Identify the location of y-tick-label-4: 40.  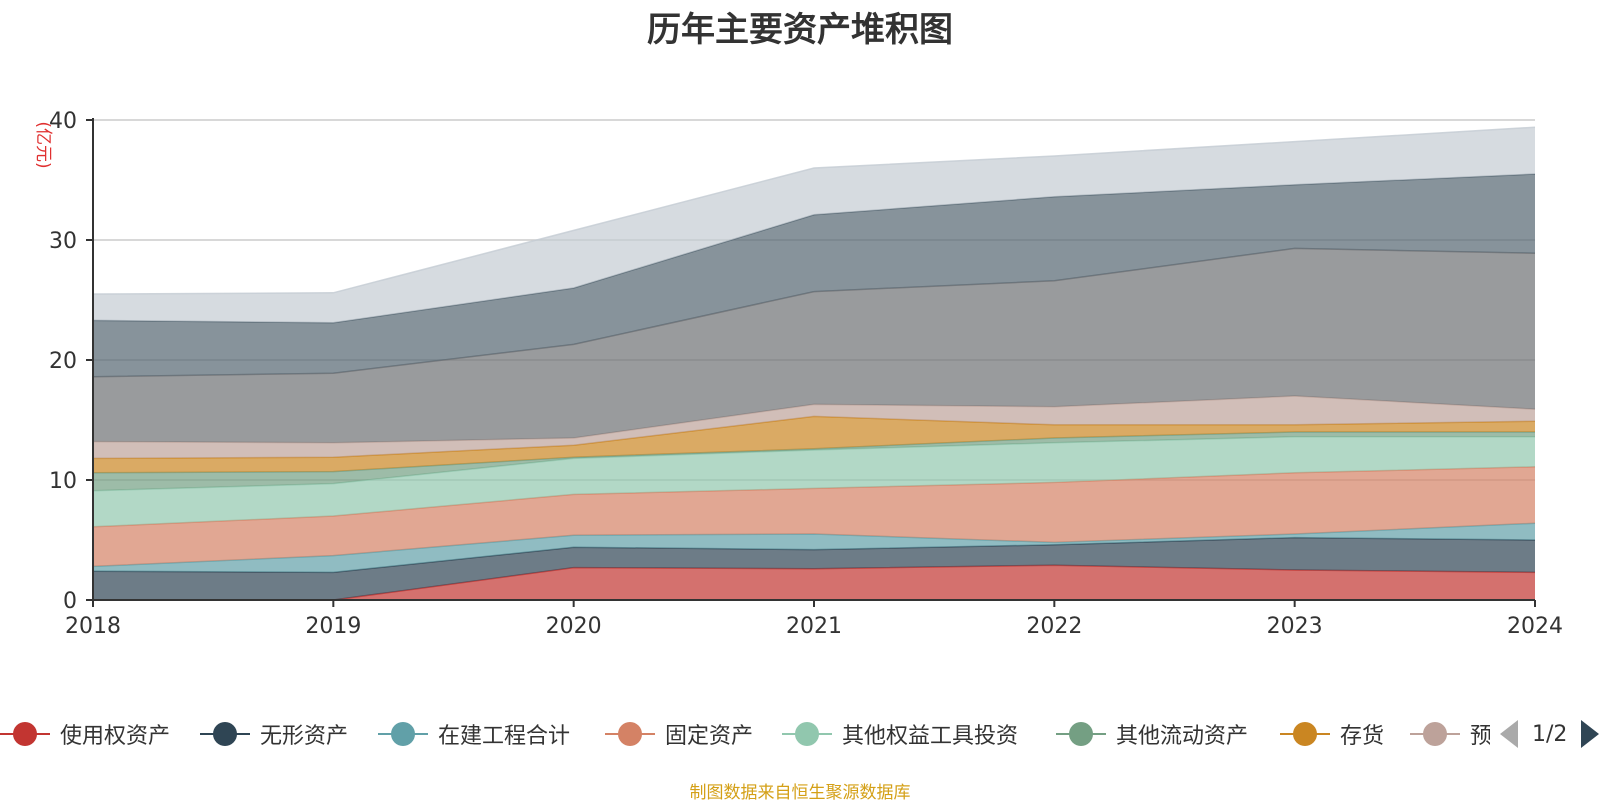
(63, 121).